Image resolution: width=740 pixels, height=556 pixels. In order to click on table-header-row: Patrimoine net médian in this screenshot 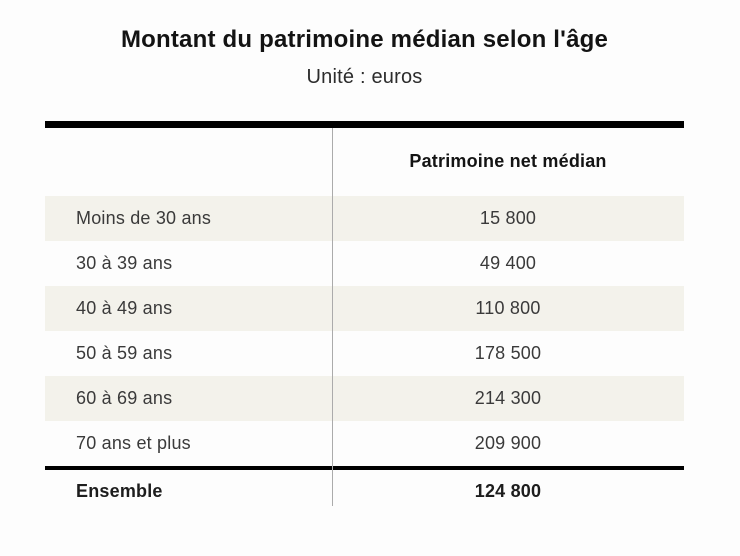, I will do `click(364, 162)`.